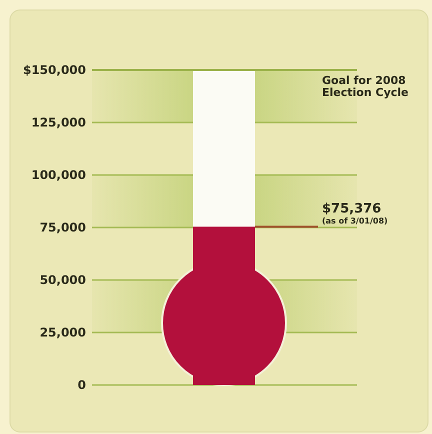 This screenshot has width=432, height=434. I want to click on y-tick-label: 50,000, so click(63, 280).